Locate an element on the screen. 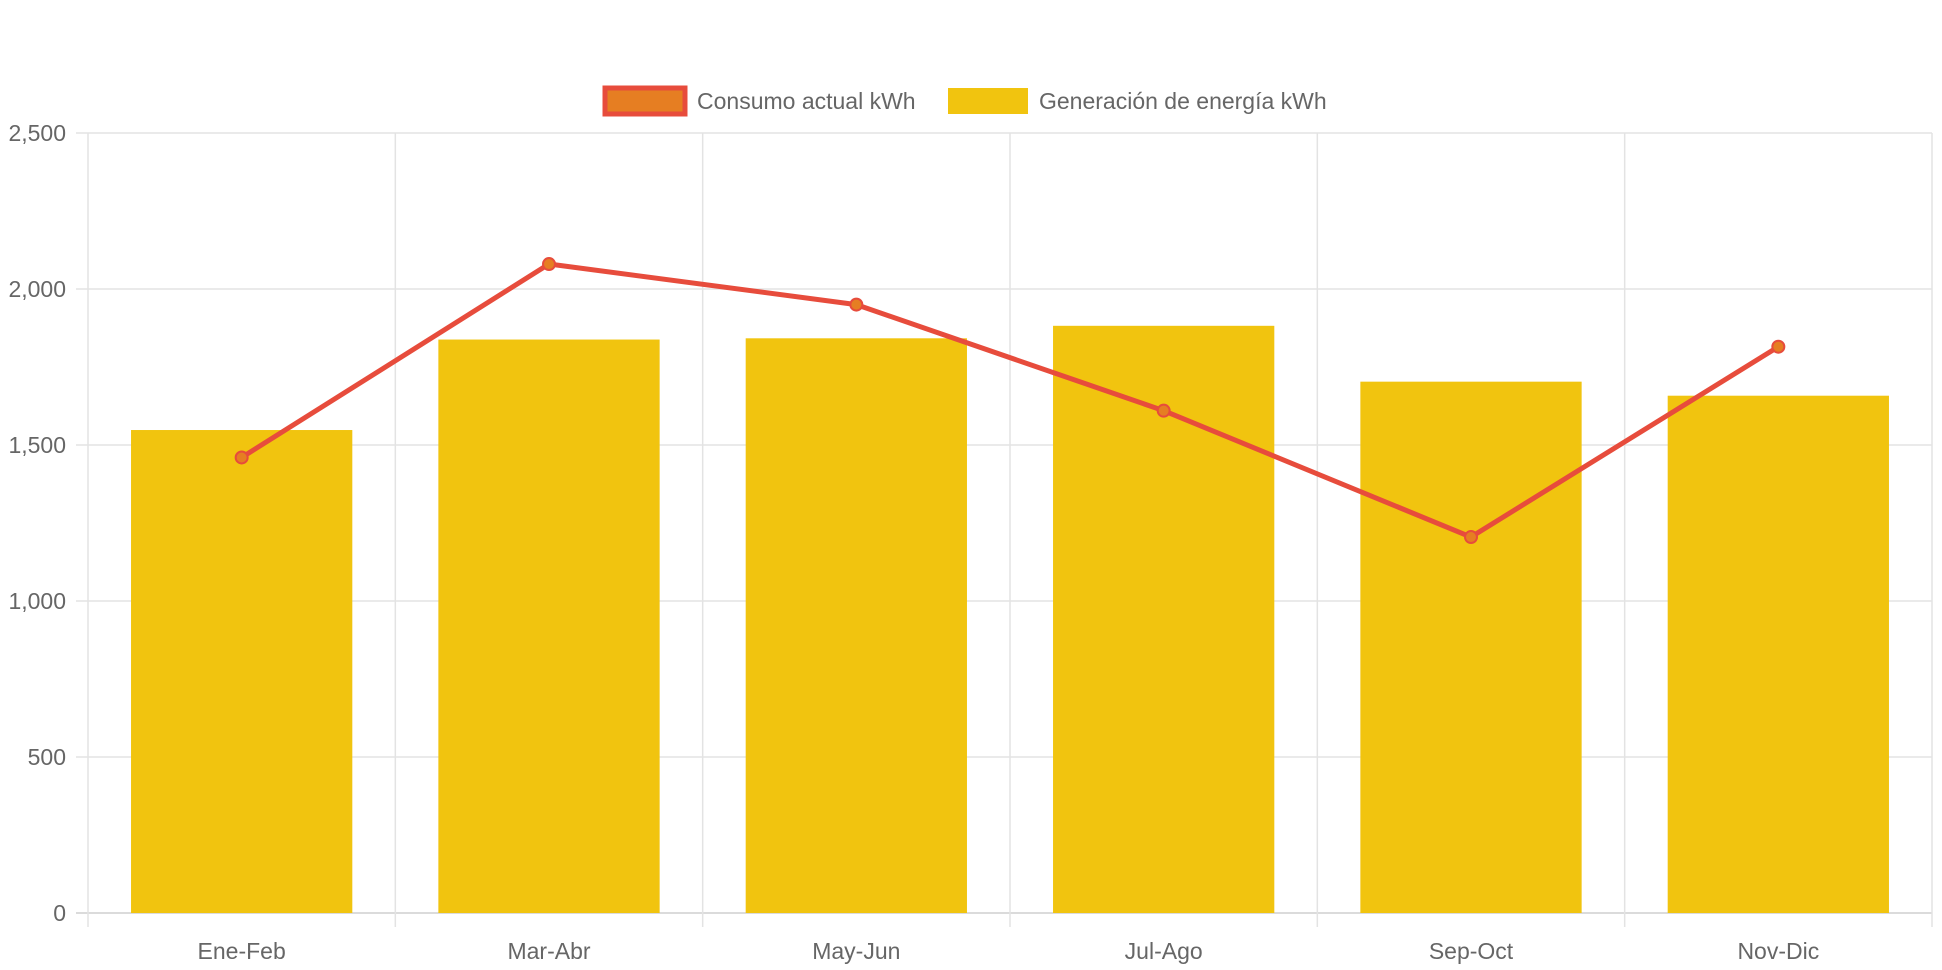 Image resolution: width=1942 pixels, height=970 pixels. legend-swatch-generacion is located at coordinates (988, 101).